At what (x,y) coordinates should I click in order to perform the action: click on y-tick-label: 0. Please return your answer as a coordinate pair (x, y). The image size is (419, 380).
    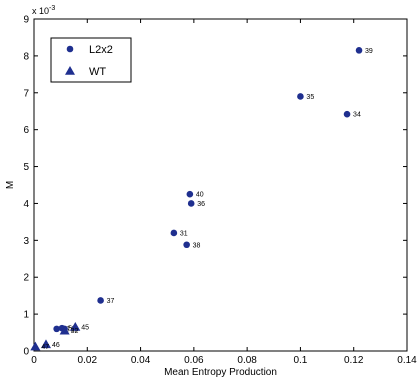
    Looking at the image, I should click on (26, 352).